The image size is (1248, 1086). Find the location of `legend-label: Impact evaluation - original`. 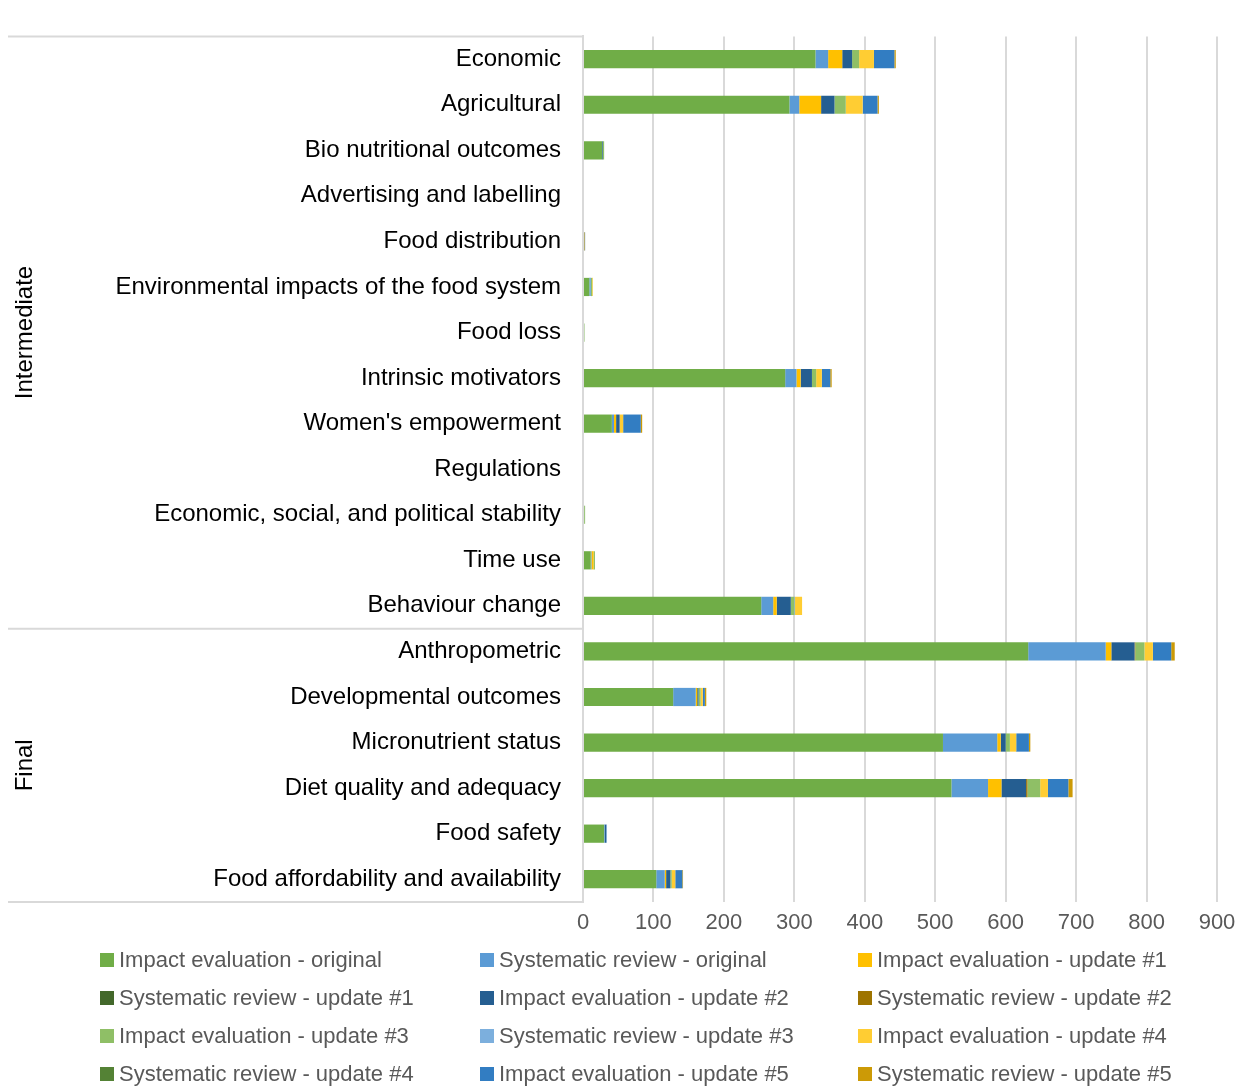

legend-label: Impact evaluation - original is located at coordinates (250, 960).